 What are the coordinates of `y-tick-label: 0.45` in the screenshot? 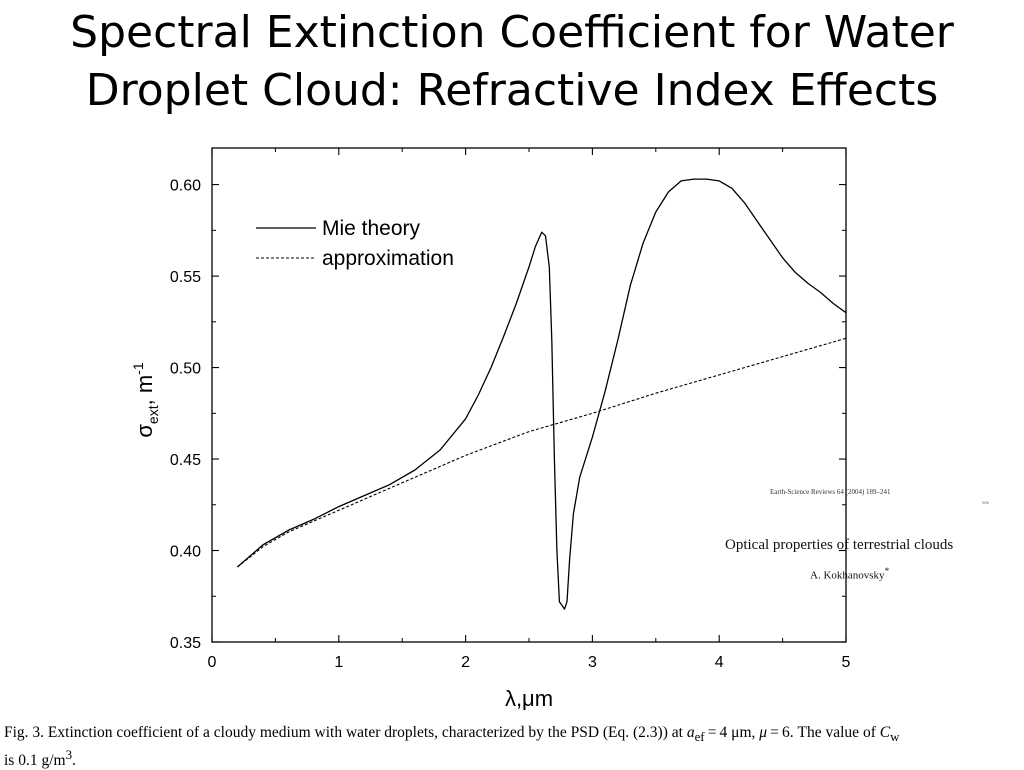 It's located at (185, 460).